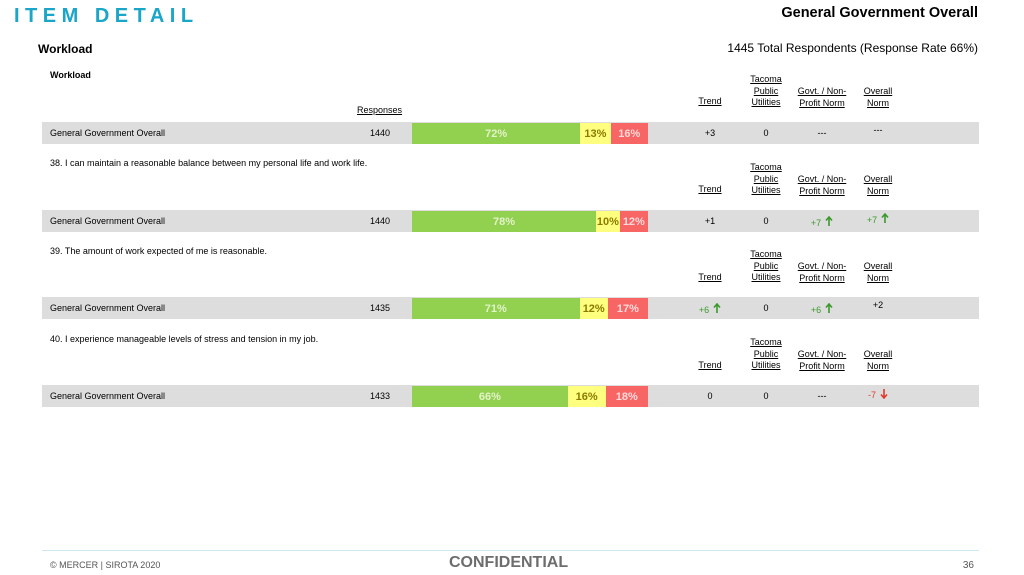  What do you see at coordinates (968, 565) in the screenshot?
I see `page-number: 36` at bounding box center [968, 565].